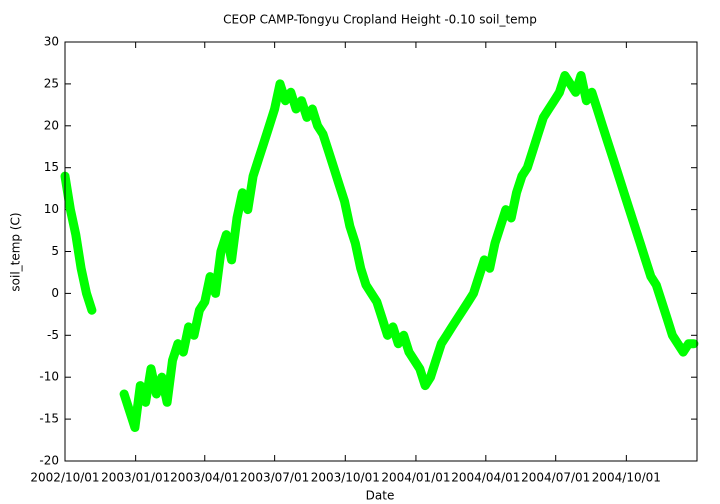 The image size is (720, 504). Describe the element at coordinates (49, 419) in the screenshot. I see `y-tick-label: -15` at that location.